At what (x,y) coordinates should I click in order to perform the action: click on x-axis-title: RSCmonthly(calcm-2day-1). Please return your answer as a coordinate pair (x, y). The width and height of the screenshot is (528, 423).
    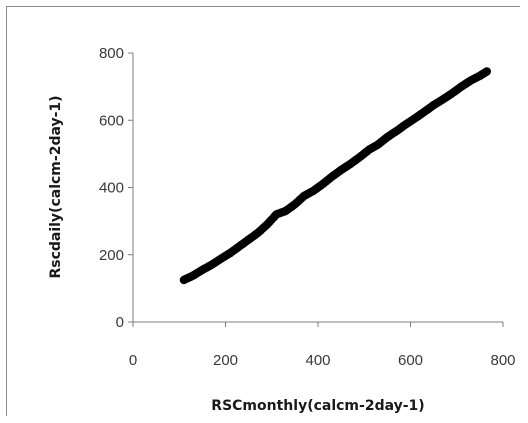
    Looking at the image, I should click on (317, 406).